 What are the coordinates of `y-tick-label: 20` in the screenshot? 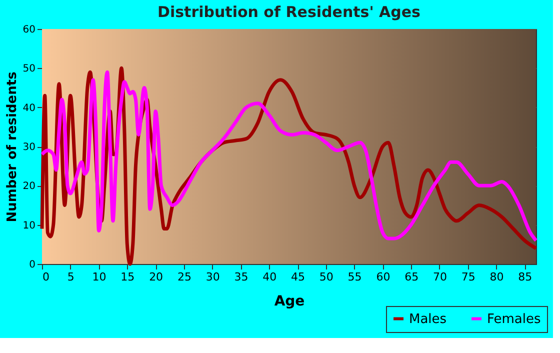 It's located at (29, 186).